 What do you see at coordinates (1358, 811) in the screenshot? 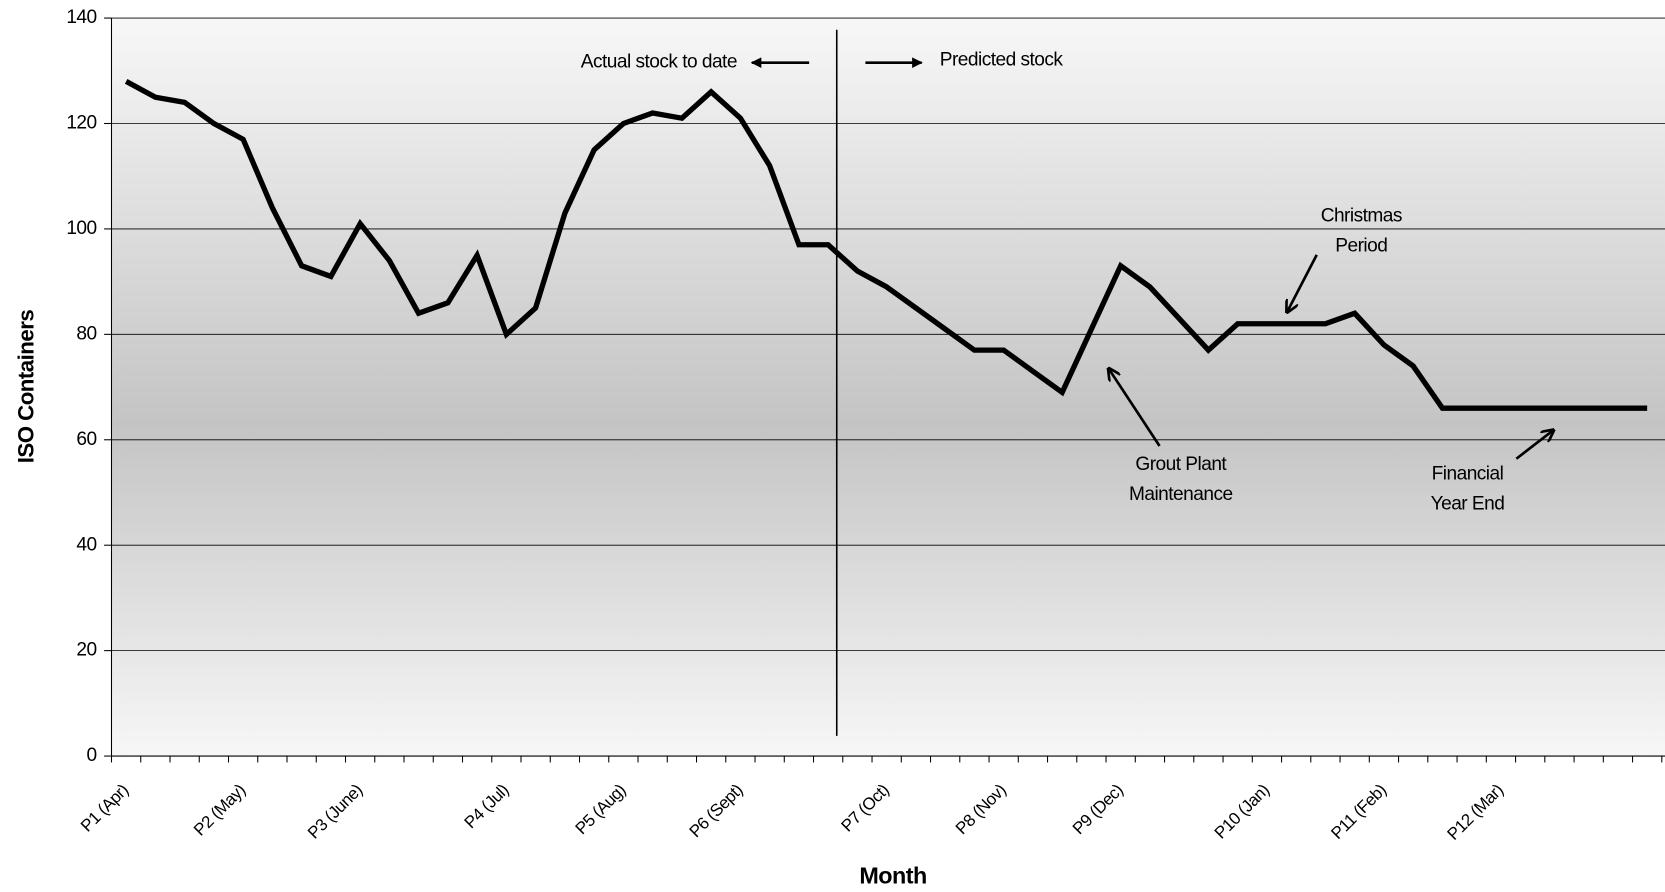
I see `x-tick-label: P11 (Feb)` at bounding box center [1358, 811].